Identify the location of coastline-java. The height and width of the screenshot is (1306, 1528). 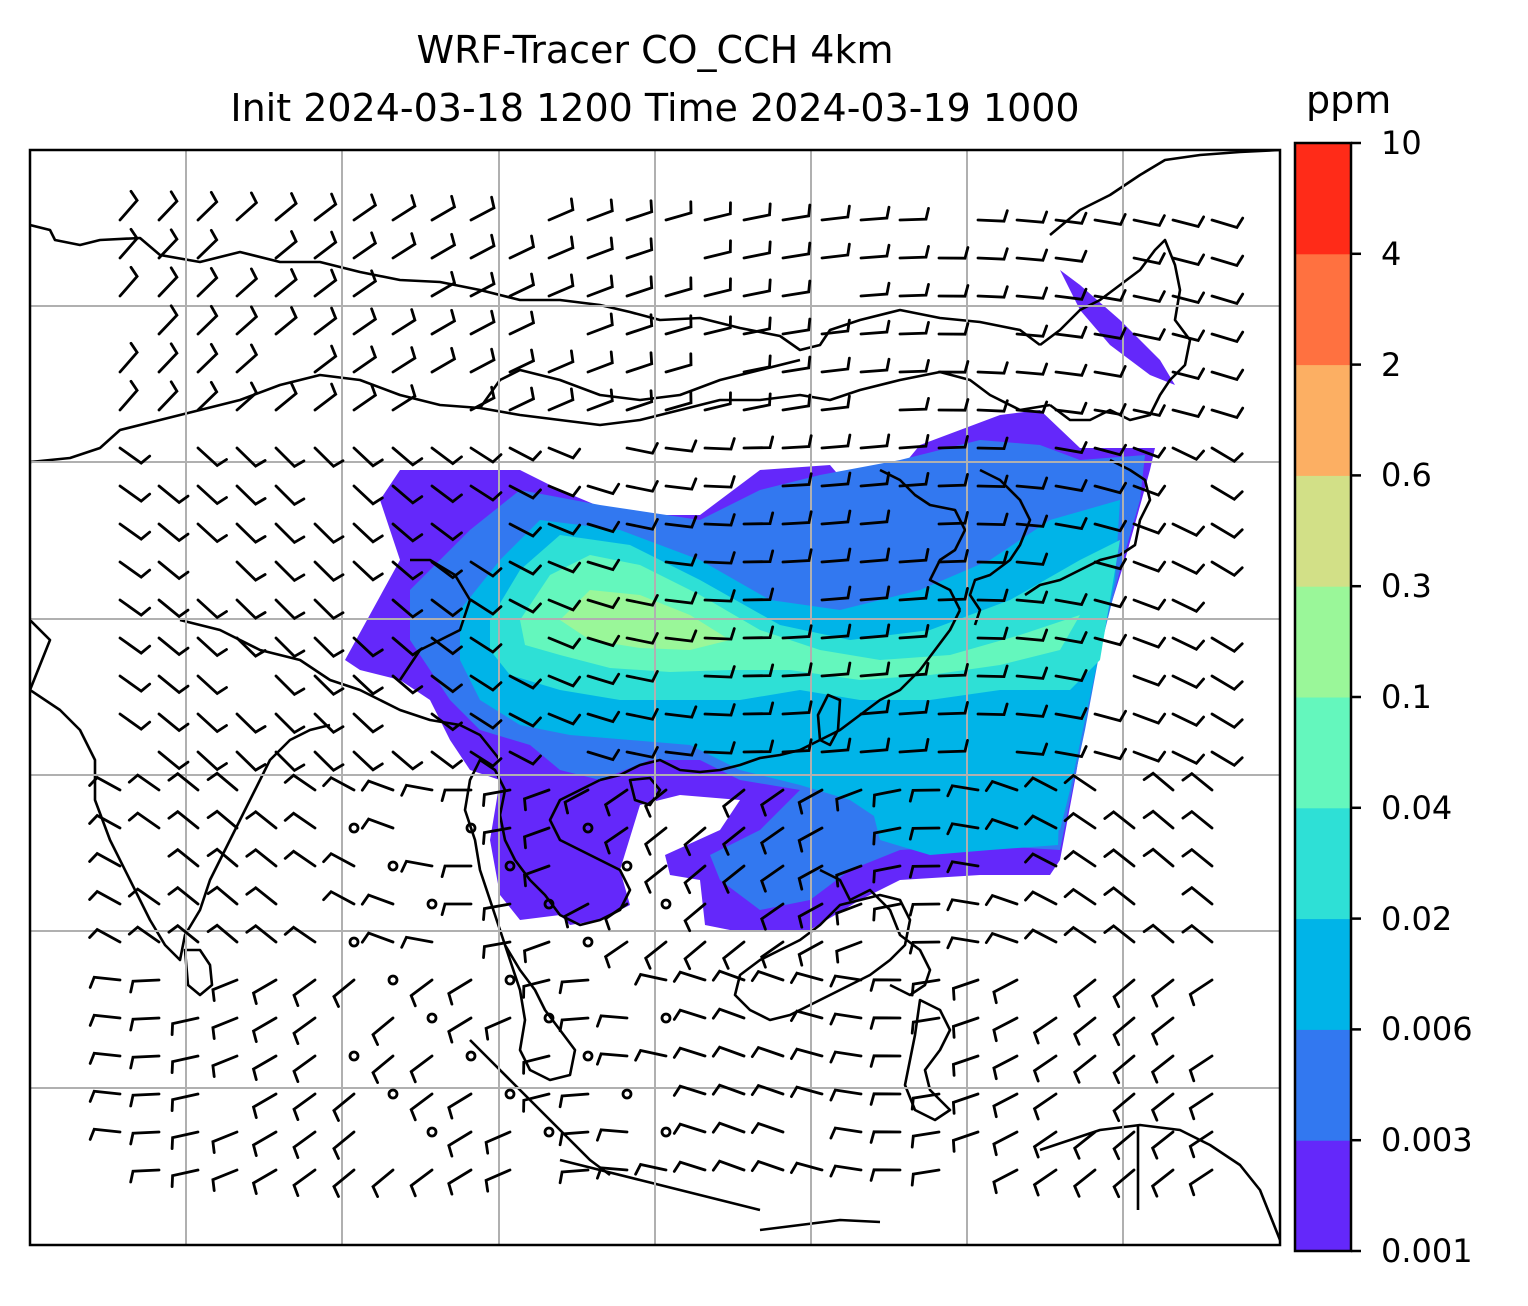
(660, 1185).